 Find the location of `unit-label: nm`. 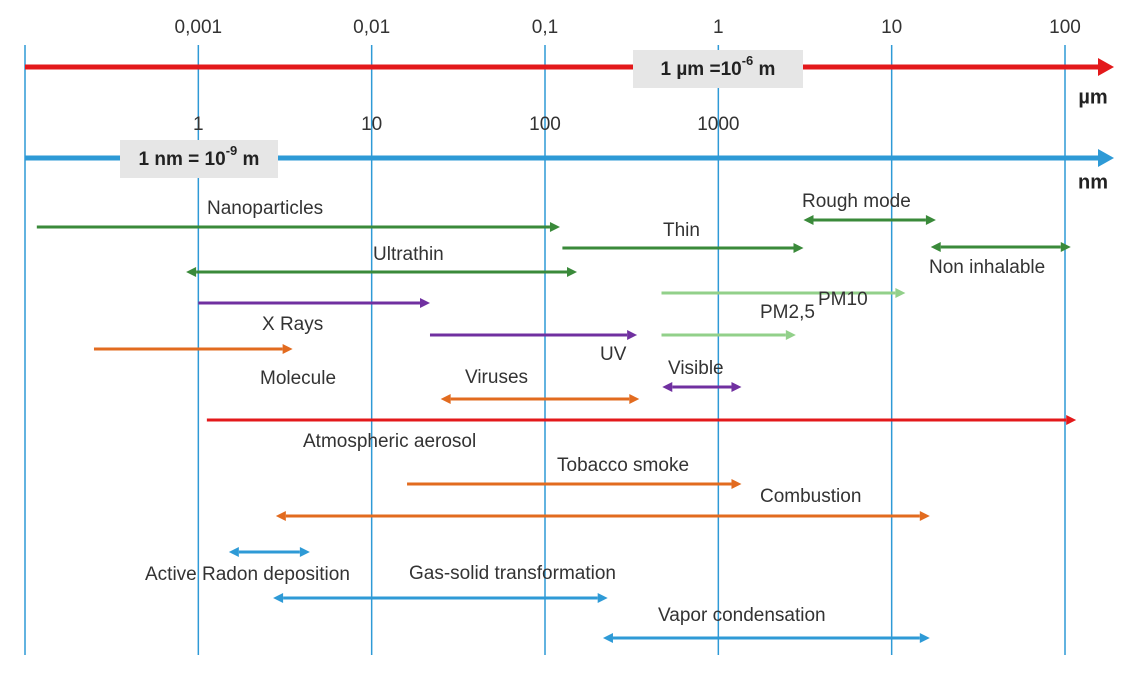

unit-label: nm is located at coordinates (1093, 182).